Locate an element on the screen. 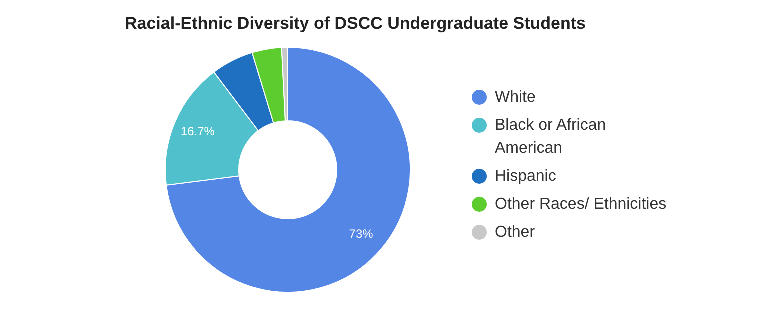 This screenshot has width=770, height=335. legend-label: Other is located at coordinates (515, 233).